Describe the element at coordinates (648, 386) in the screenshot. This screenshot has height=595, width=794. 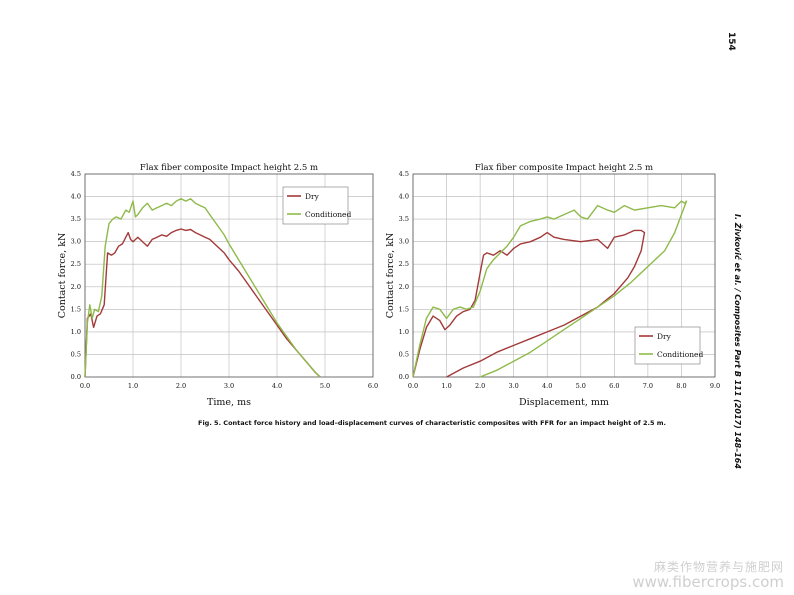
I see `x-tick-label: 7.0` at that location.